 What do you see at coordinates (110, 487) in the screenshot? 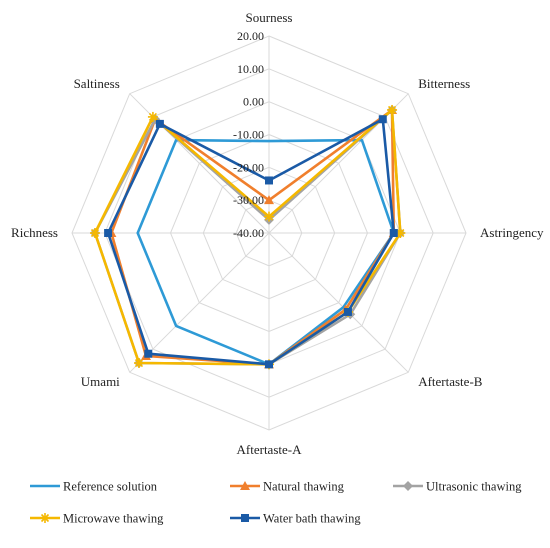
I see `legend-label: Reference solution` at bounding box center [110, 487].